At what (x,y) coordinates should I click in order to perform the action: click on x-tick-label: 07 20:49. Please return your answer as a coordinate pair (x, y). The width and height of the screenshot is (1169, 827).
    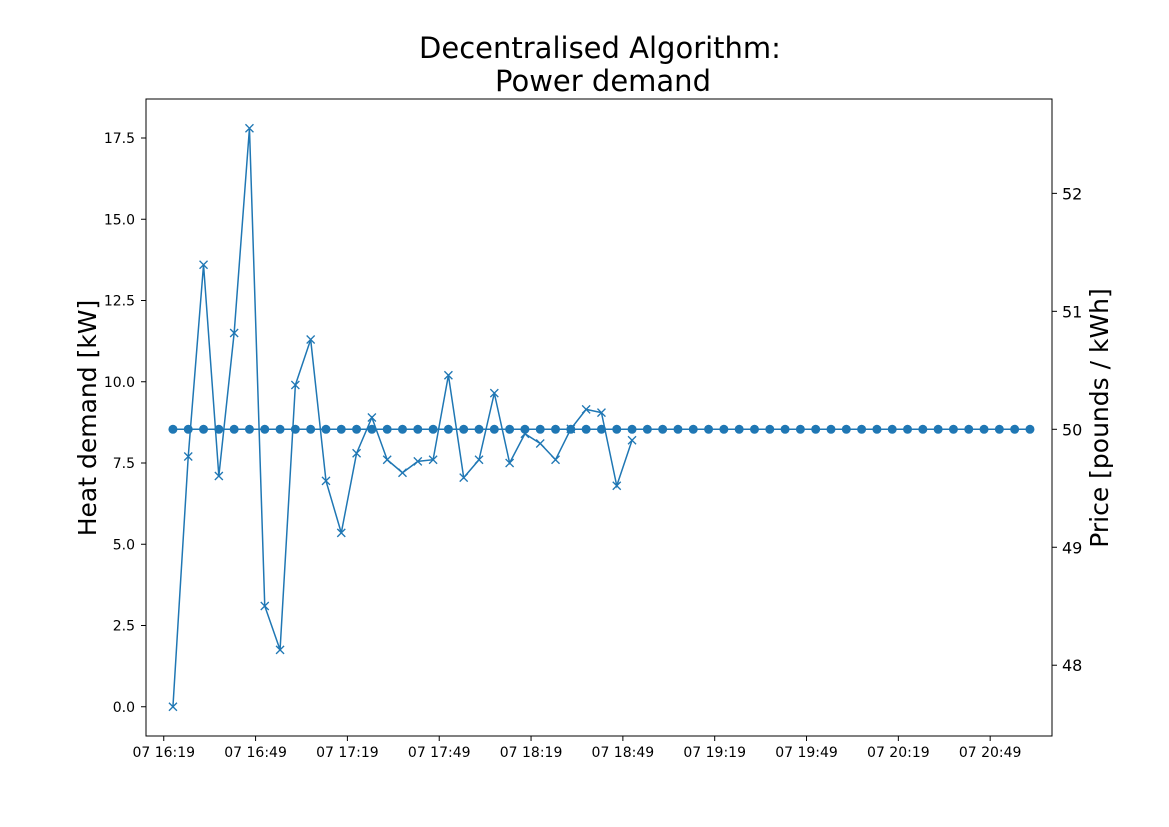
    Looking at the image, I should click on (990, 753).